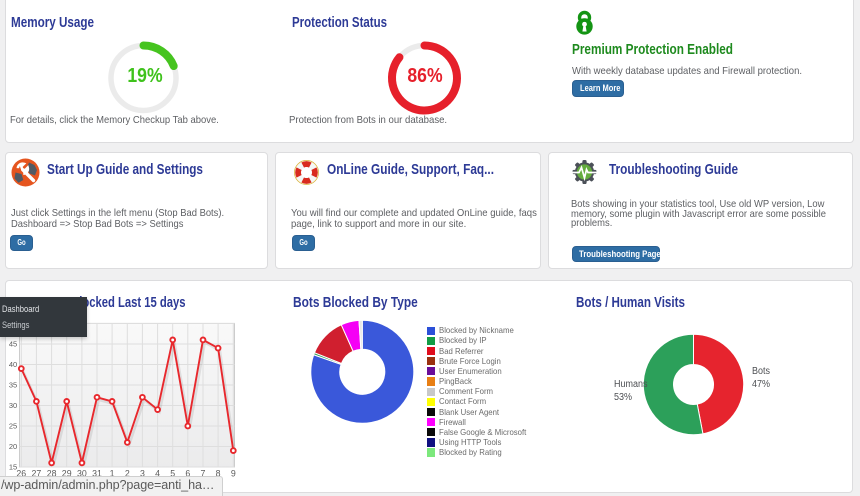 The height and width of the screenshot is (496, 860). Describe the element at coordinates (13, 446) in the screenshot. I see `svg-text: 20` at that location.